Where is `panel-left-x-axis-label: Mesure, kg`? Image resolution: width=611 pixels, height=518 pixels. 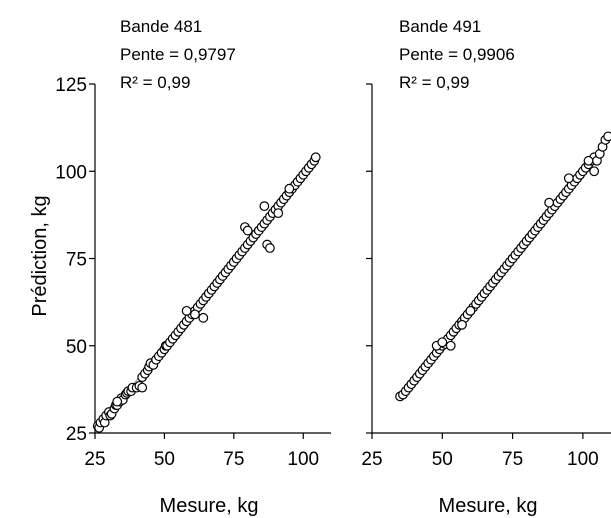 panel-left-x-axis-label: Mesure, kg is located at coordinates (209, 506).